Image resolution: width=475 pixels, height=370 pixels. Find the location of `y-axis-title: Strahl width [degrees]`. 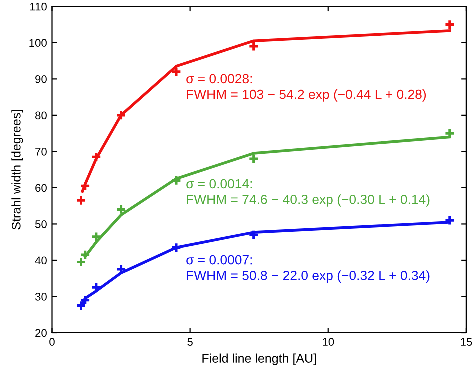

y-axis-title: Strahl width [degrees] is located at coordinates (18, 170).